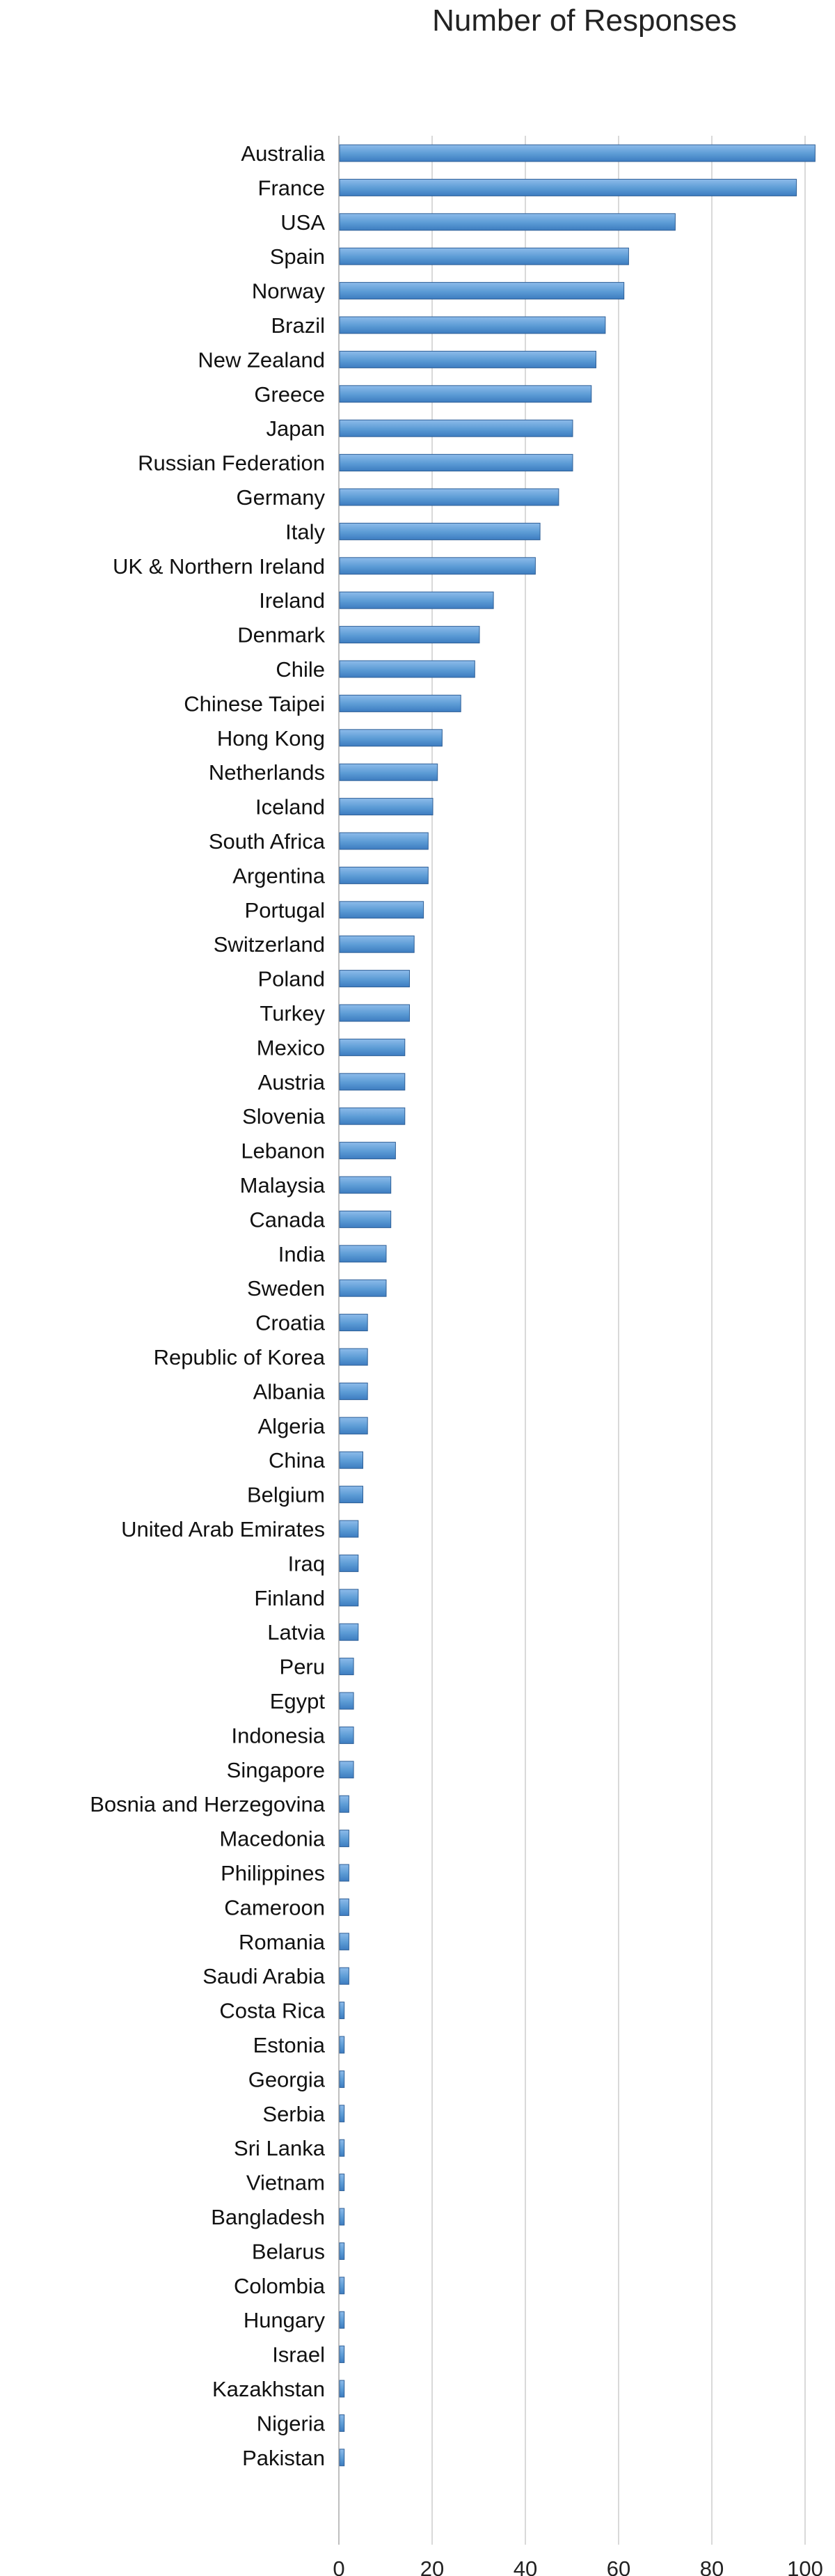 This screenshot has height=2576, width=835. What do you see at coordinates (278, 875) in the screenshot?
I see `category-label: Argentina` at bounding box center [278, 875].